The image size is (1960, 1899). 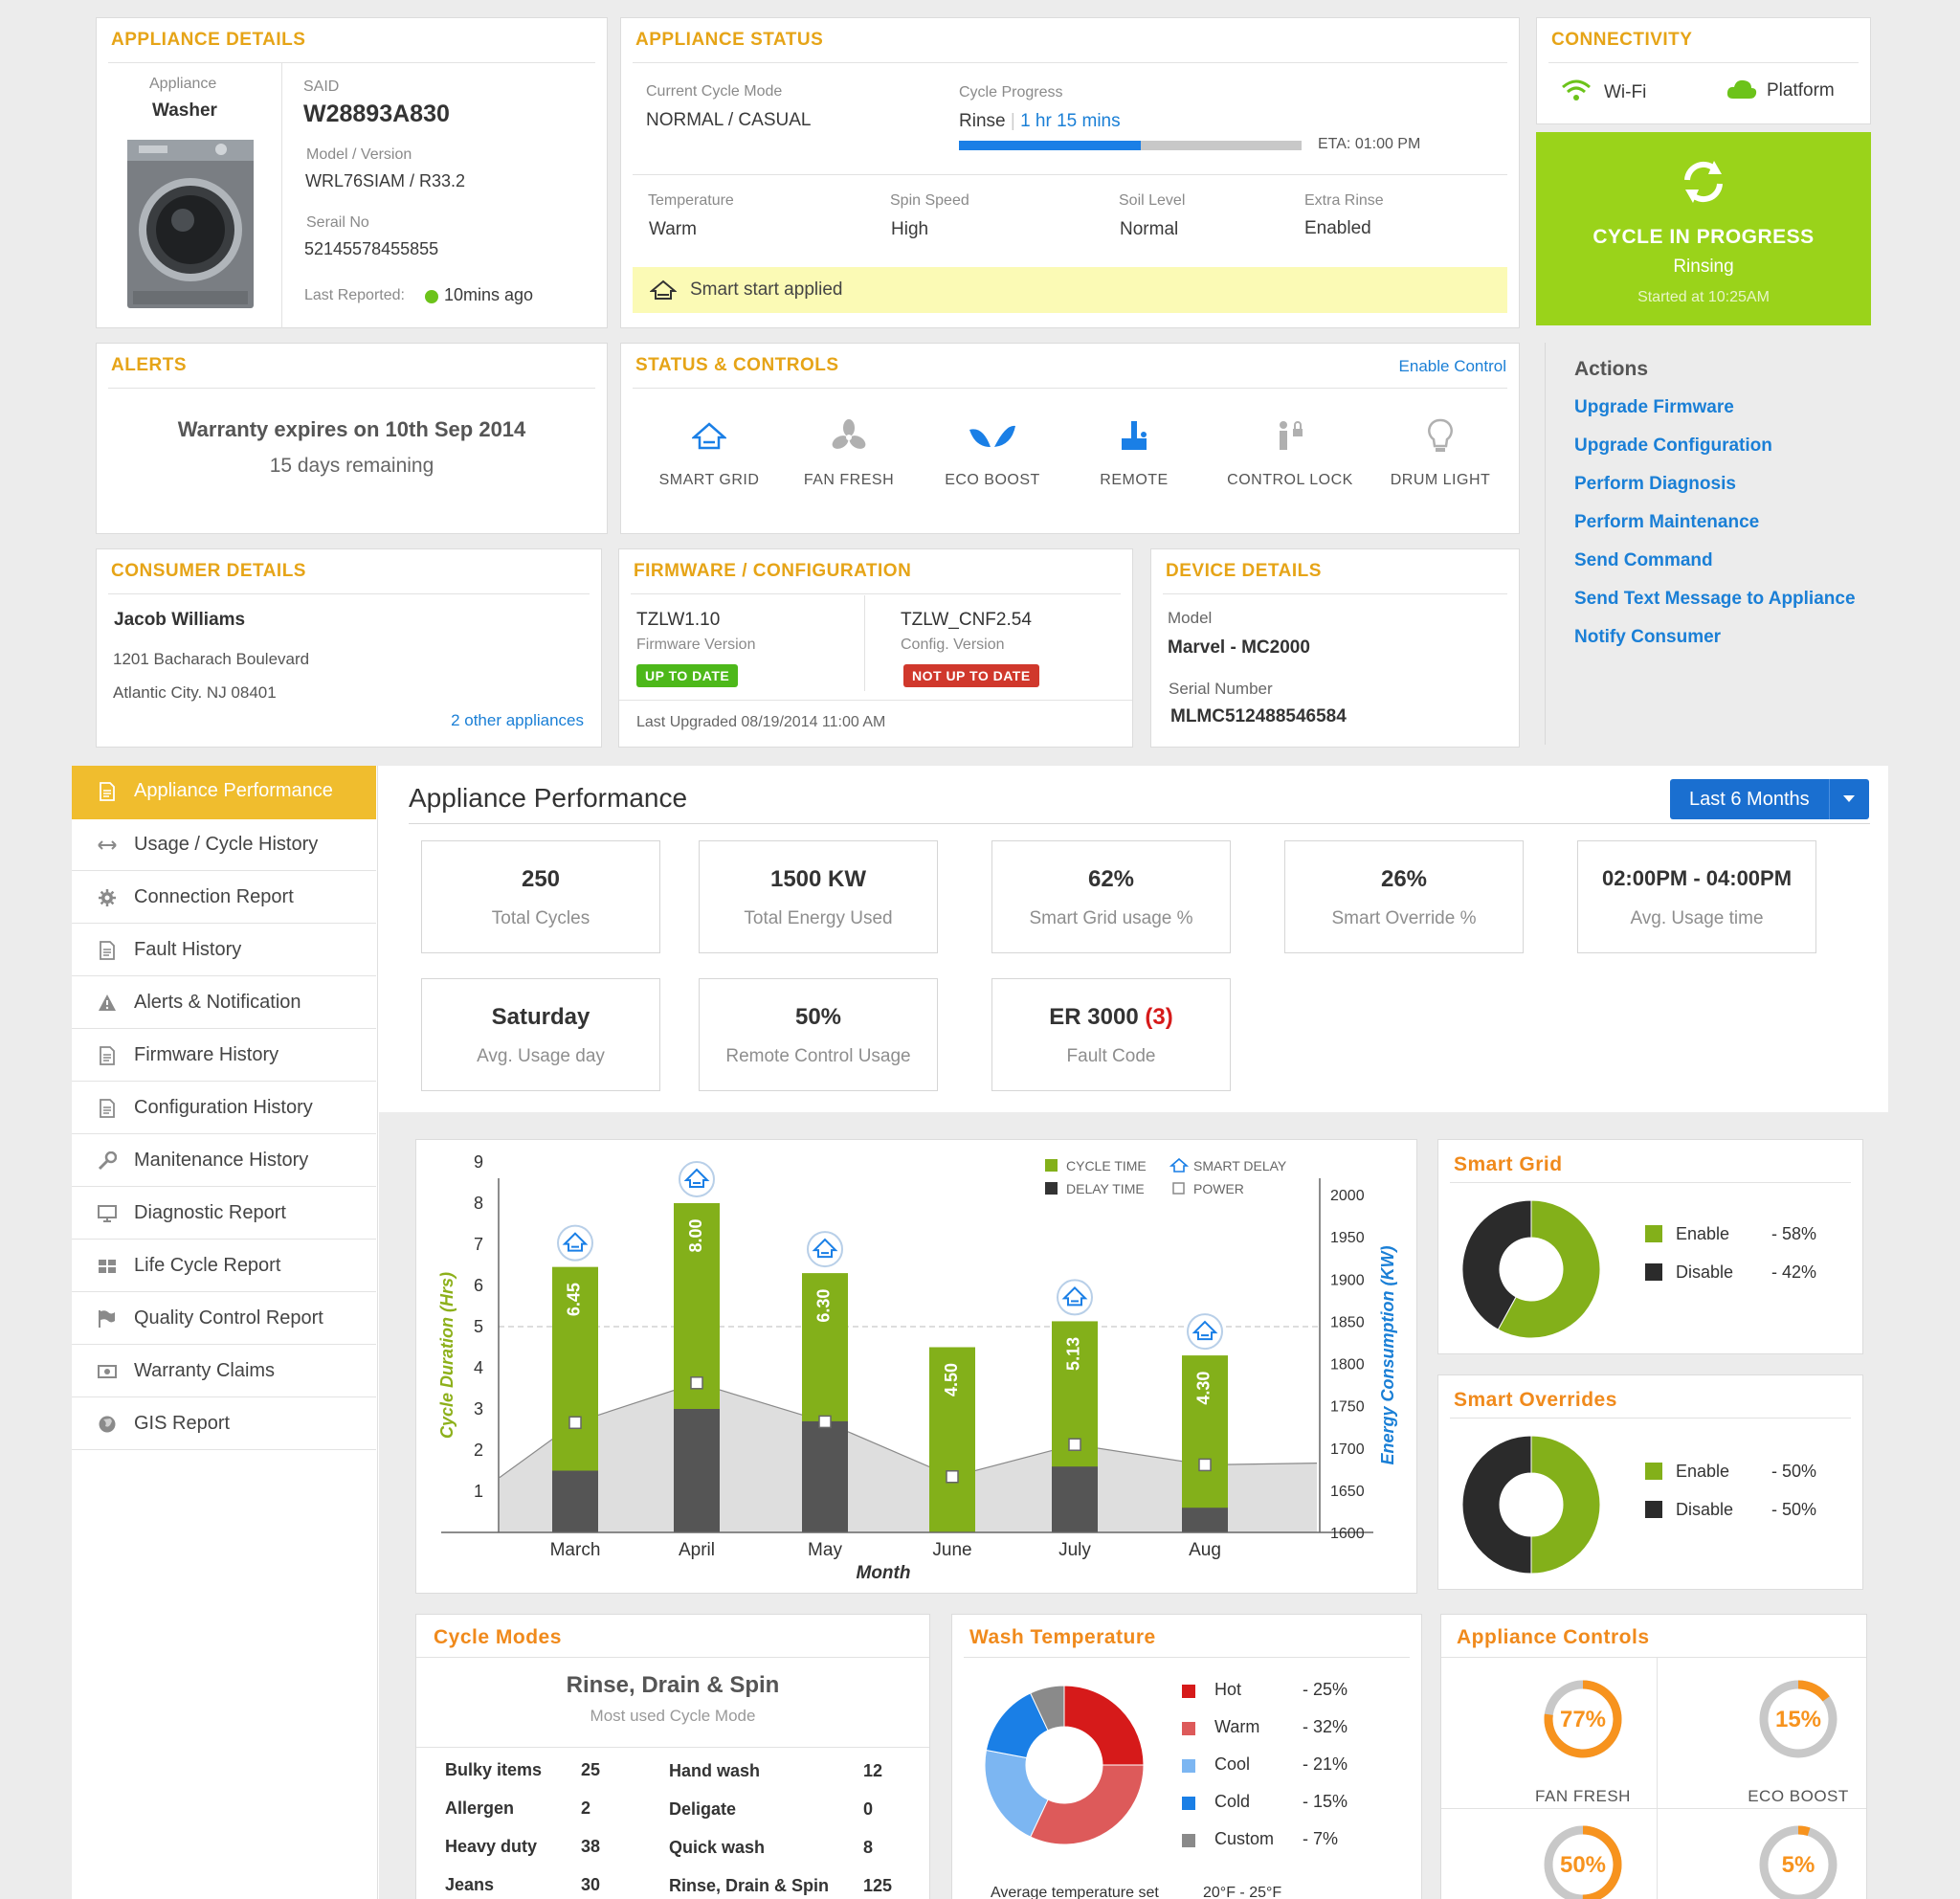 I want to click on smart-grid-donut, so click(x=1531, y=1269).